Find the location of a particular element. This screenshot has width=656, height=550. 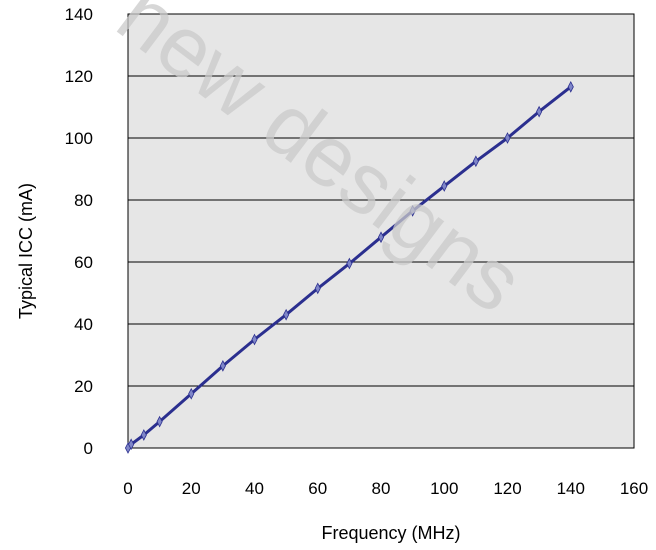

x-tick-label-160: 160 is located at coordinates (634, 488).